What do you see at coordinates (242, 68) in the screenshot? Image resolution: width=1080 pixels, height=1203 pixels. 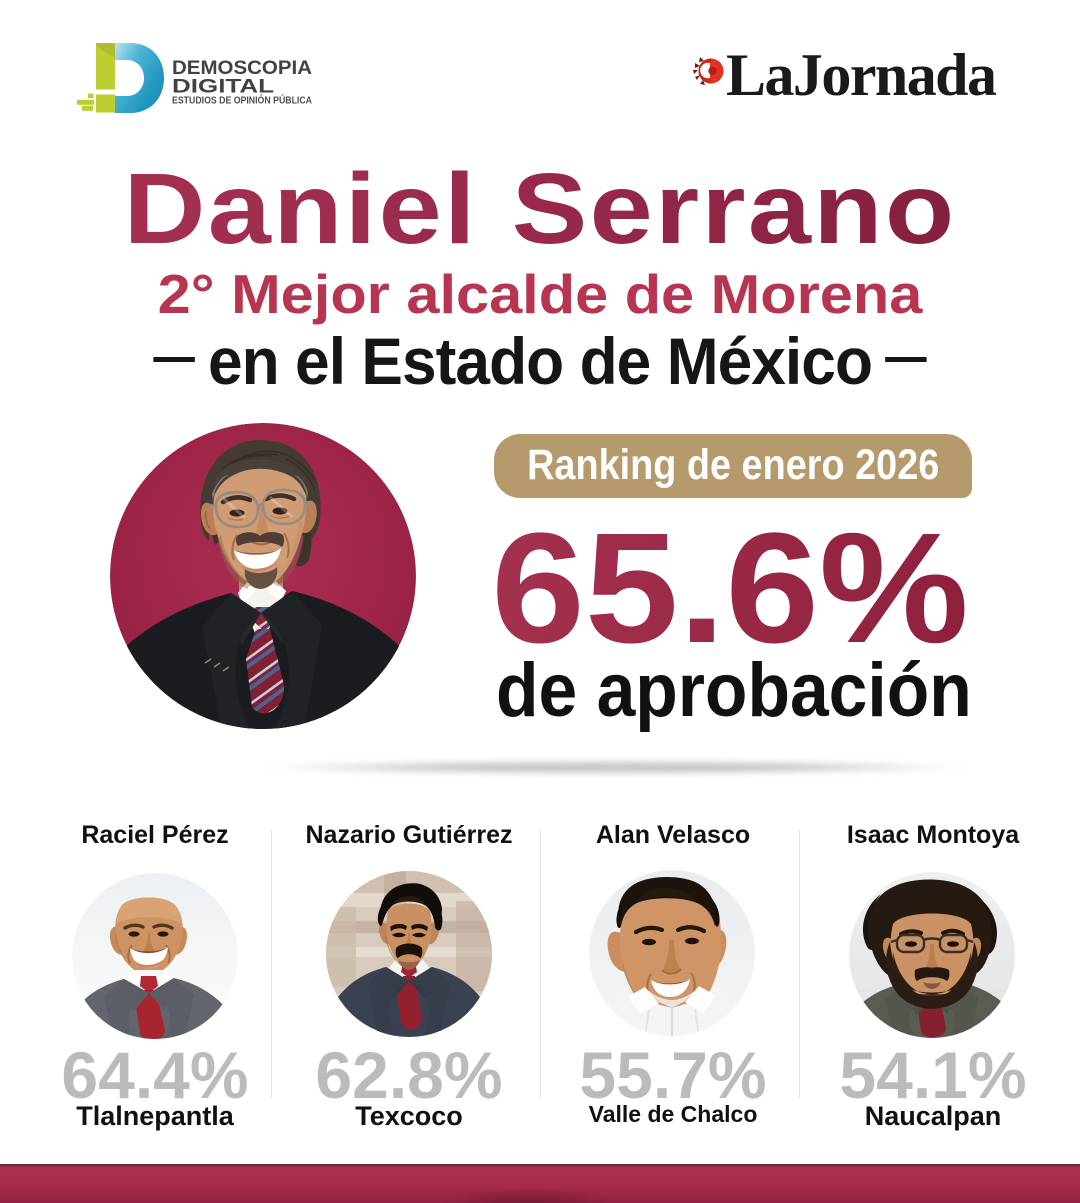 I see `svg-text: DEMOSCOPIA` at bounding box center [242, 68].